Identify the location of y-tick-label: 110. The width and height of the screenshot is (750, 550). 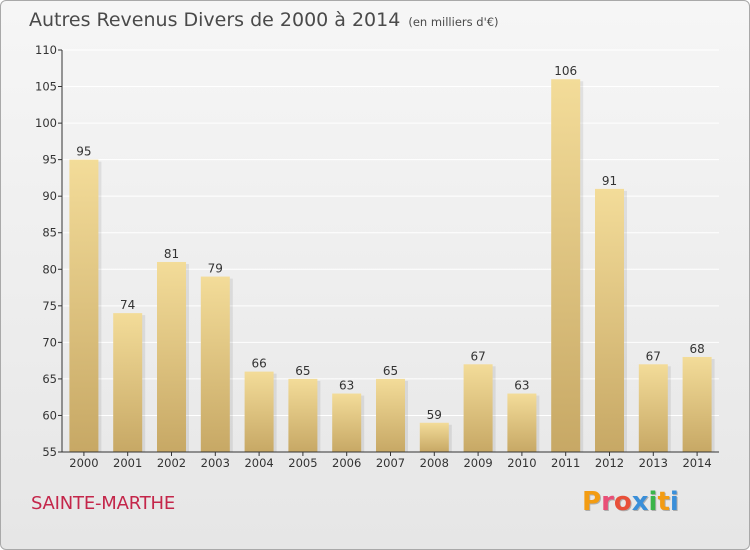
(46, 50).